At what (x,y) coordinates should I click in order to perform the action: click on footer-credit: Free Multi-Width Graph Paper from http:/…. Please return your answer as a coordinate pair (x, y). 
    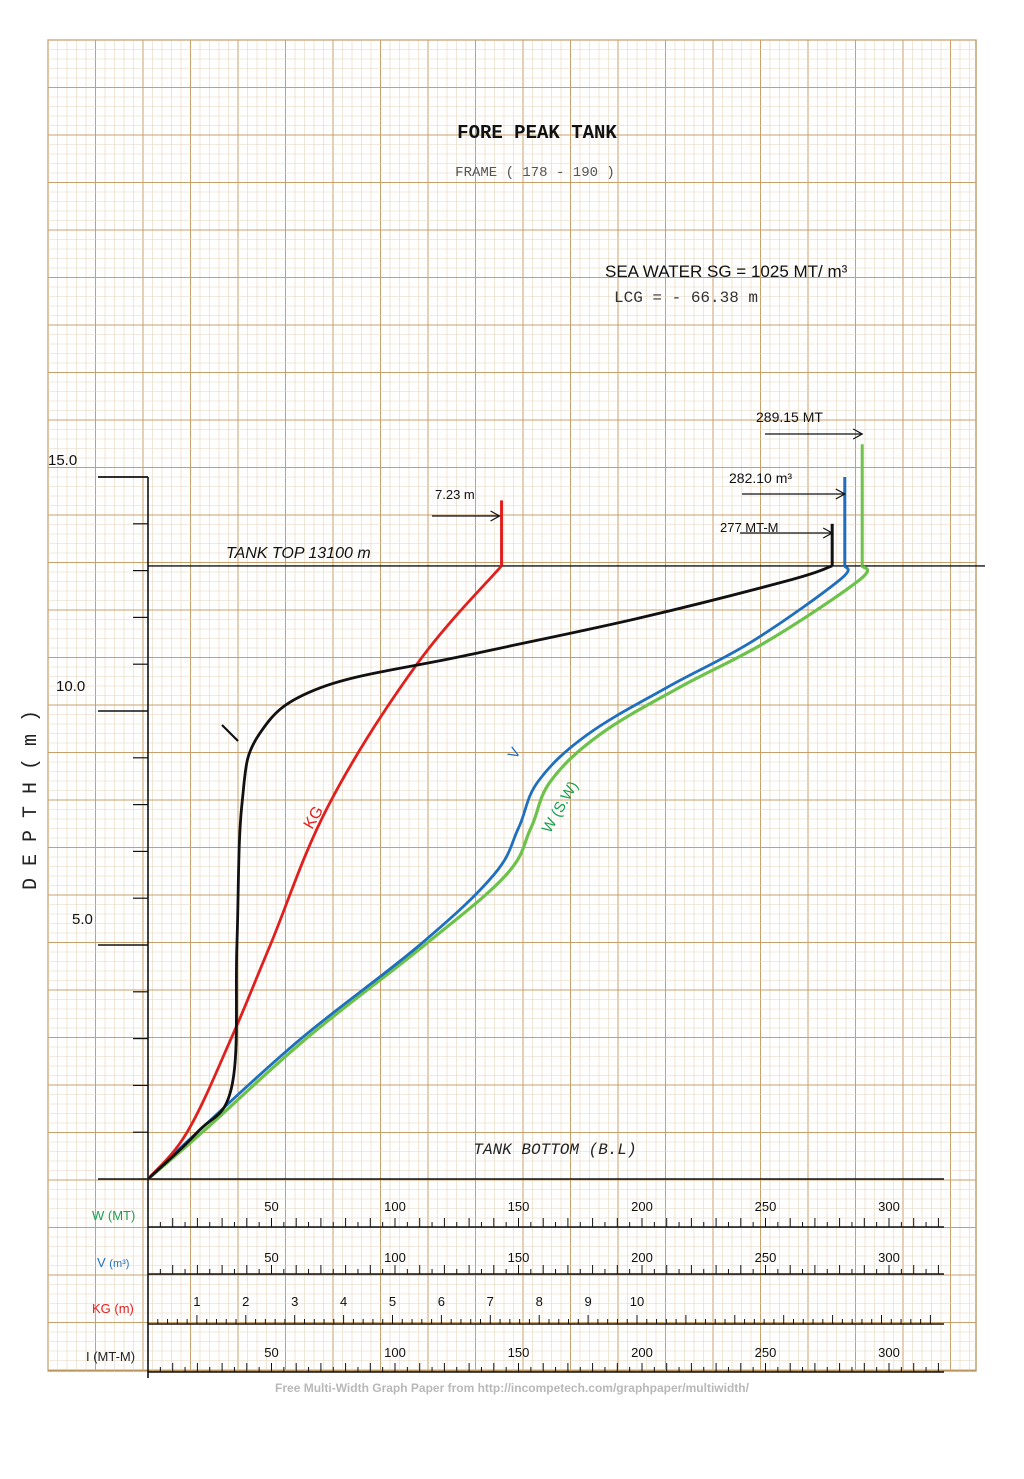
    Looking at the image, I should click on (512, 1388).